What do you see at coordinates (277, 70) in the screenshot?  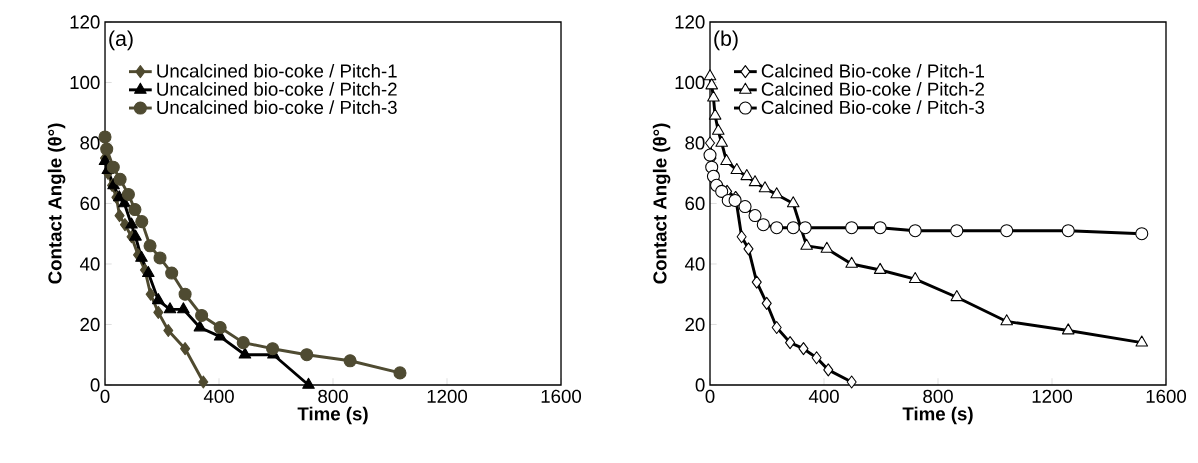 I see `legend-label: Uncalcined bio-coke / Pitch-1` at bounding box center [277, 70].